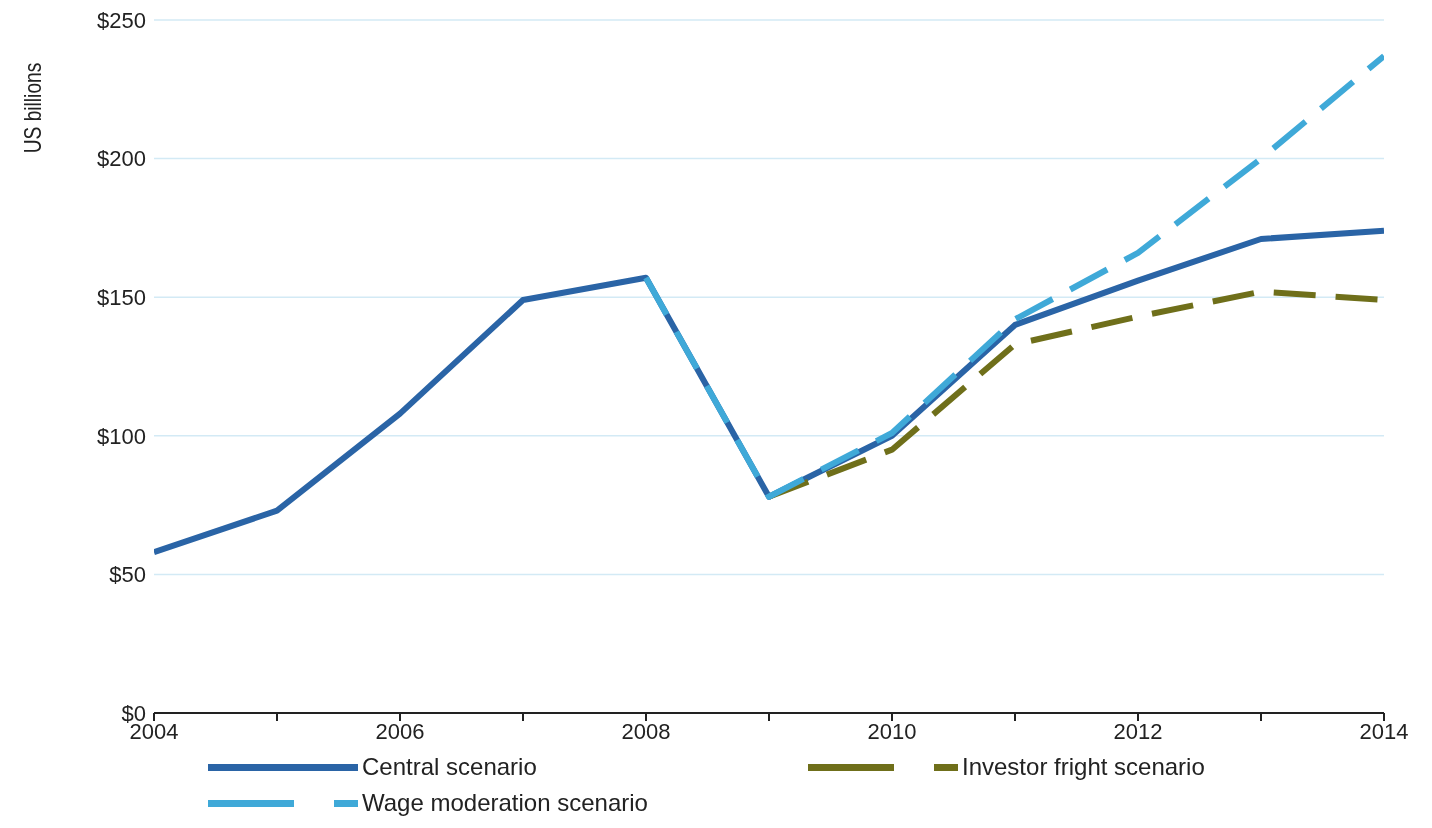 This screenshot has width=1432, height=828. Describe the element at coordinates (400, 731) in the screenshot. I see `x-tick-label: 2006` at that location.